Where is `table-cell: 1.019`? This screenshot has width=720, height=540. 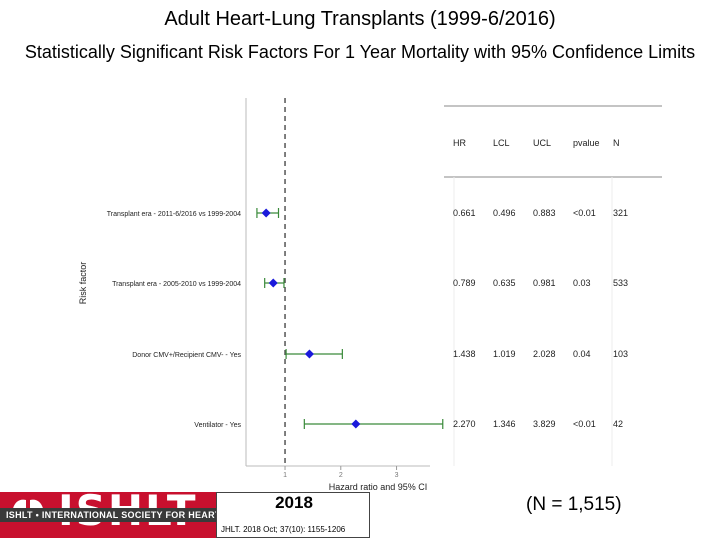 table-cell: 1.019 is located at coordinates (504, 354).